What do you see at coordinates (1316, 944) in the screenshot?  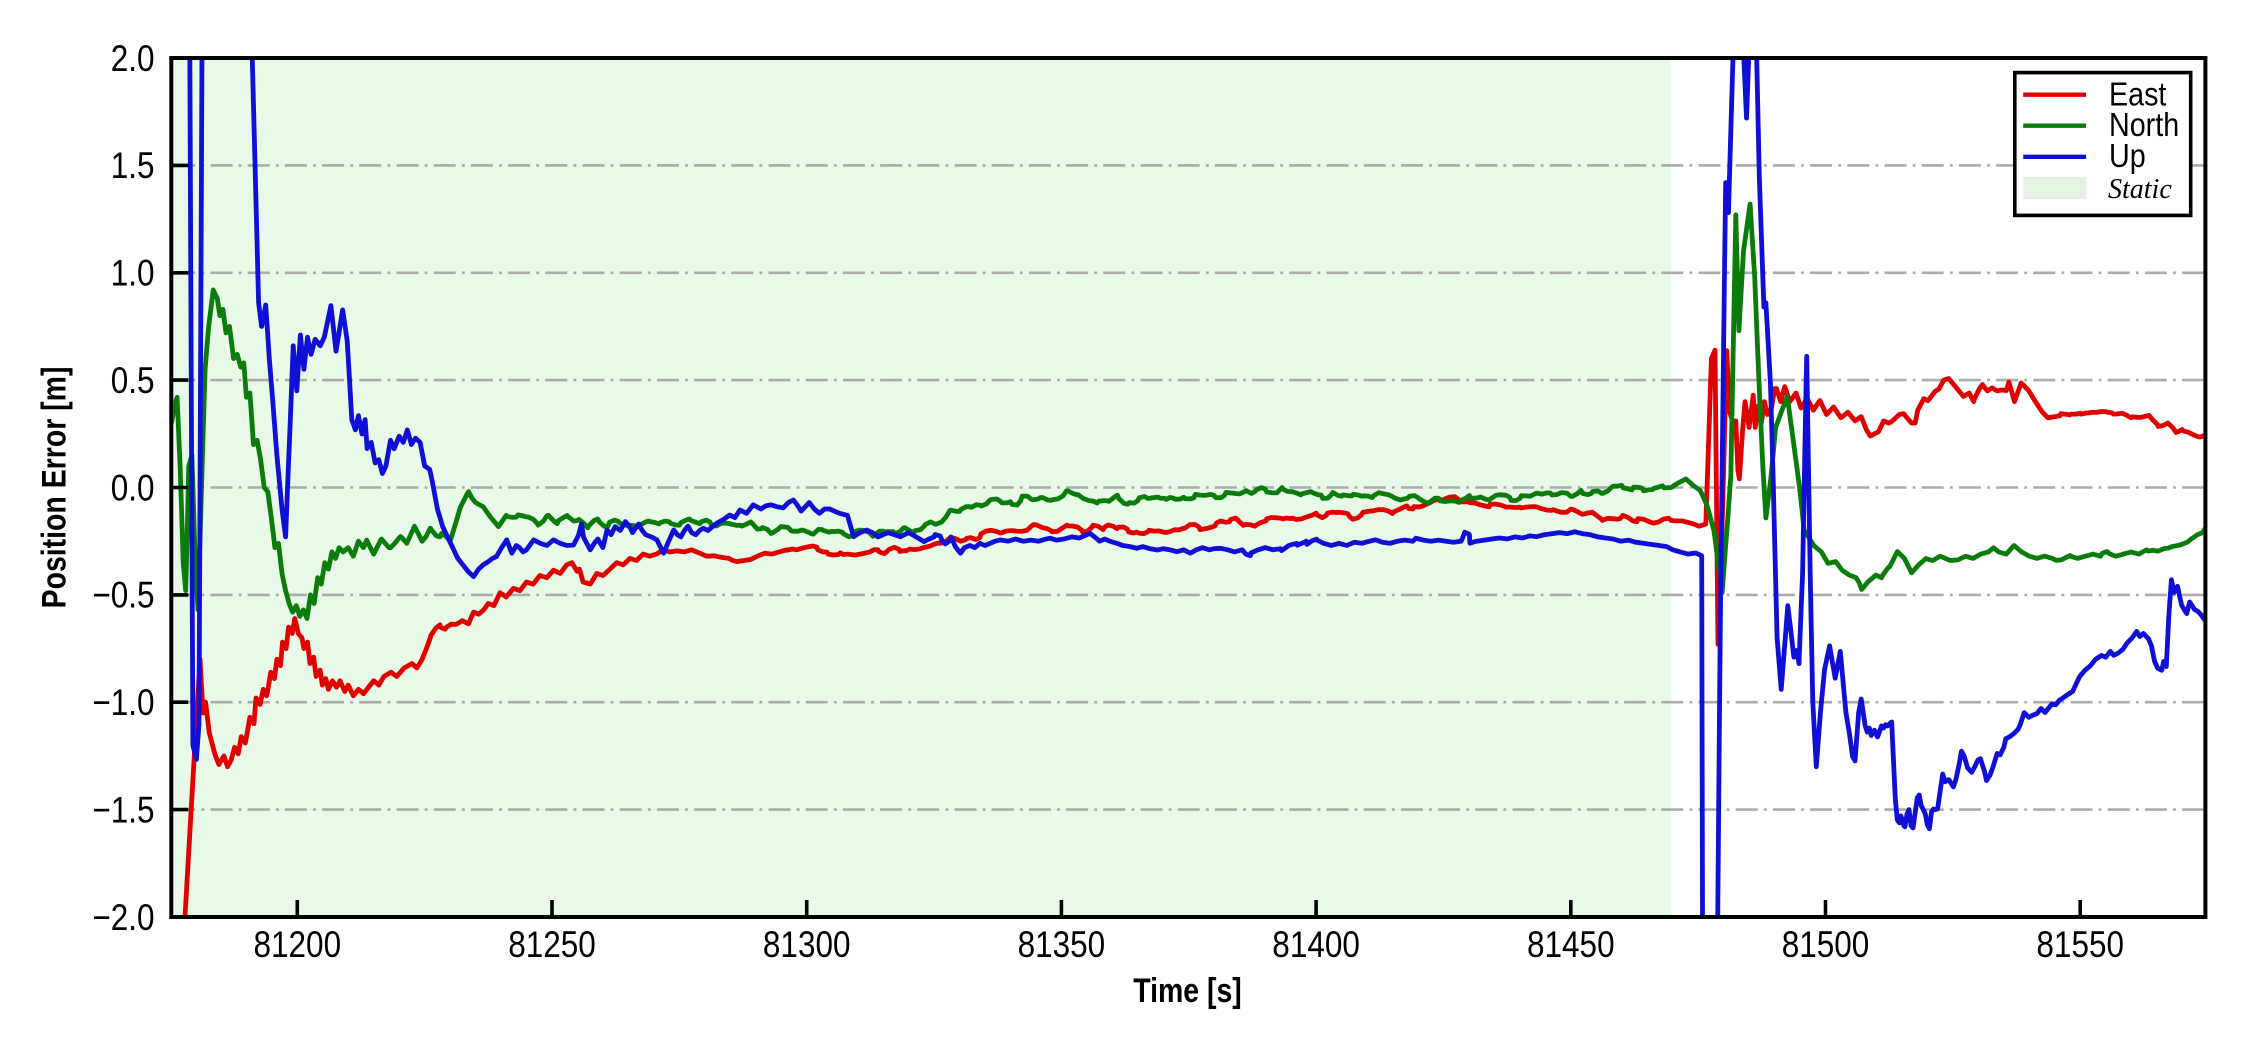 I see `svg-text: 81400` at bounding box center [1316, 944].